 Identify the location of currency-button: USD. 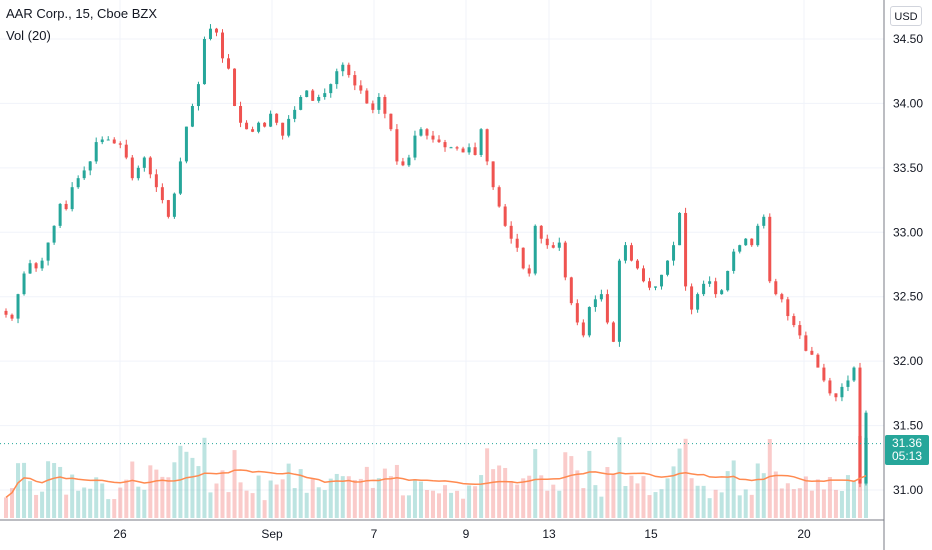
(906, 16).